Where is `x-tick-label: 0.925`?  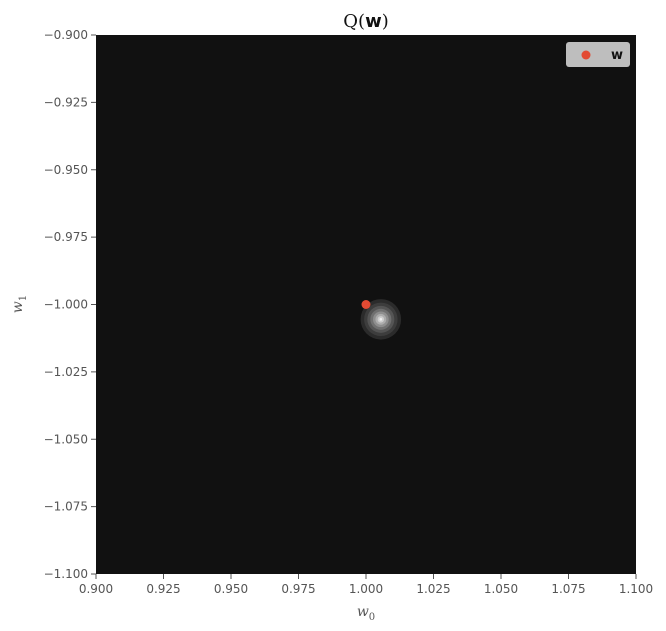 x-tick-label: 0.925 is located at coordinates (163, 589).